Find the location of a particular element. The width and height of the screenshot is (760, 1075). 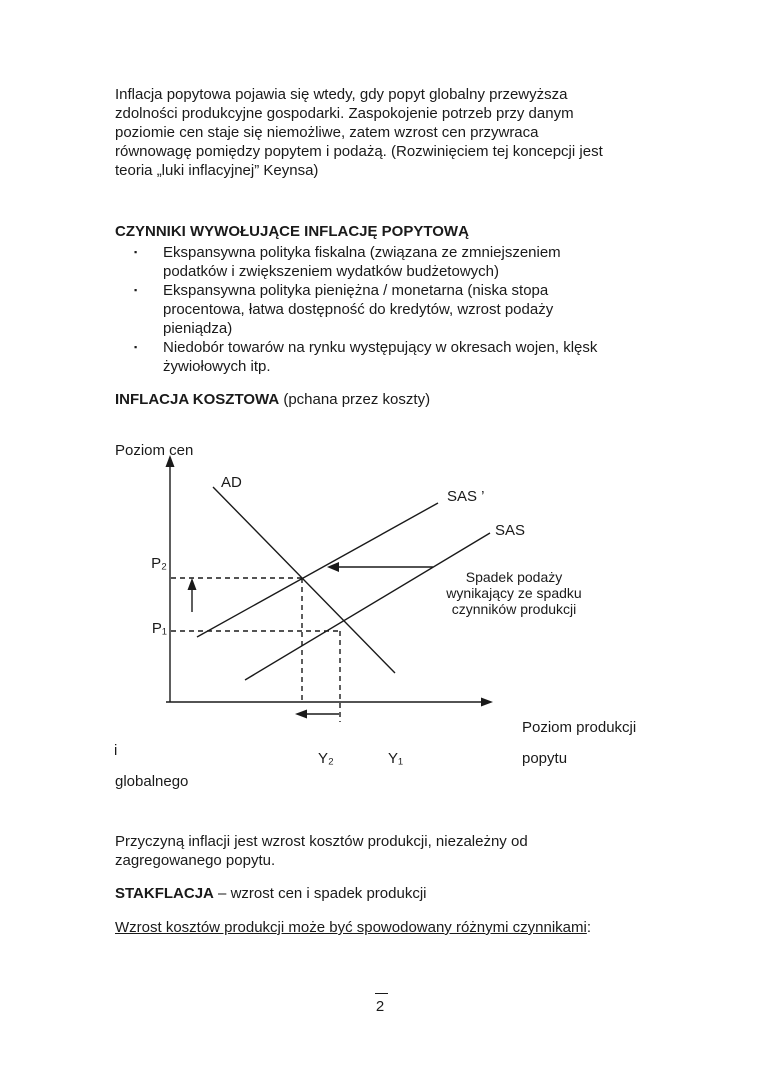

supply-shift-arrowhead-icon is located at coordinates (333, 567).